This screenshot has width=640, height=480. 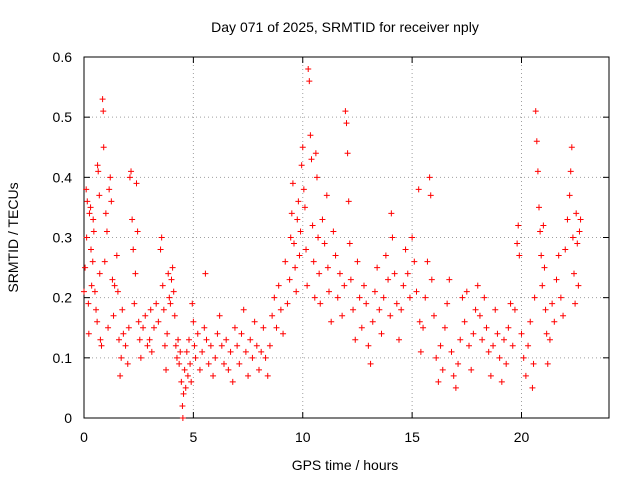 What do you see at coordinates (68, 418) in the screenshot?
I see `y-tick-label: 0` at bounding box center [68, 418].